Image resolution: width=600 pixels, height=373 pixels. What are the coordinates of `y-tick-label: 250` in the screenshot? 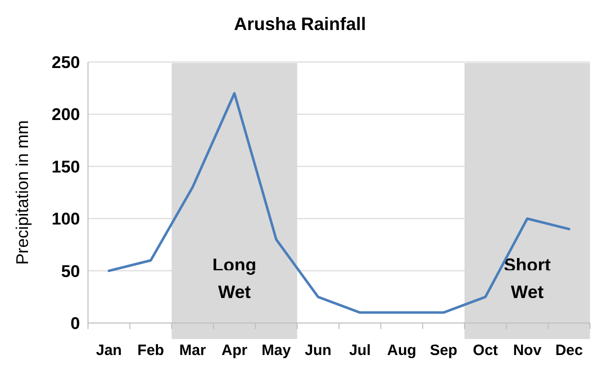 It's located at (66, 62).